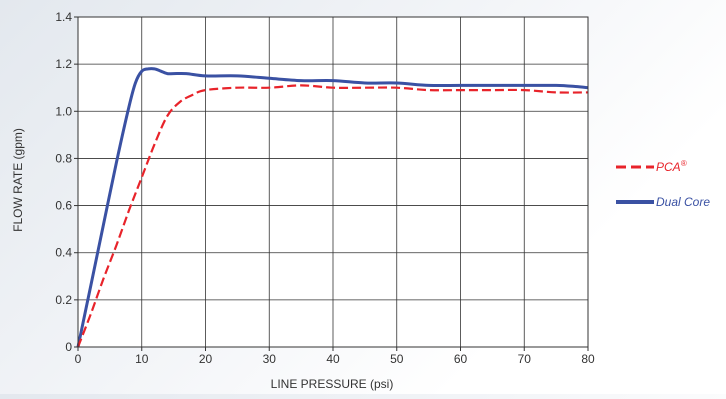  Describe the element at coordinates (63, 64) in the screenshot. I see `y-tick-label: 1.2` at that location.